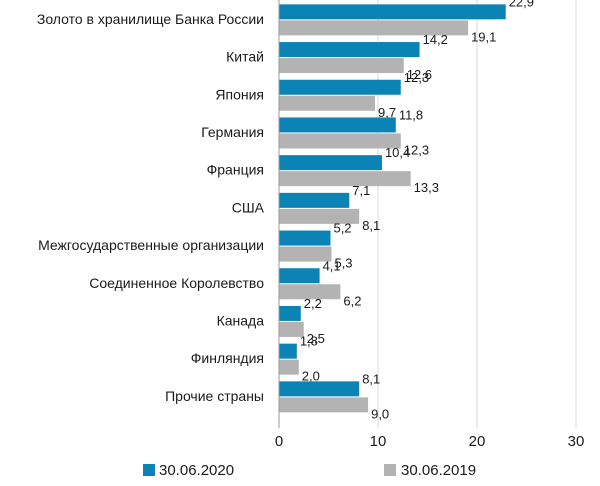  Describe the element at coordinates (316, 338) in the screenshot. I see `data-label-2019: 2,5` at that location.